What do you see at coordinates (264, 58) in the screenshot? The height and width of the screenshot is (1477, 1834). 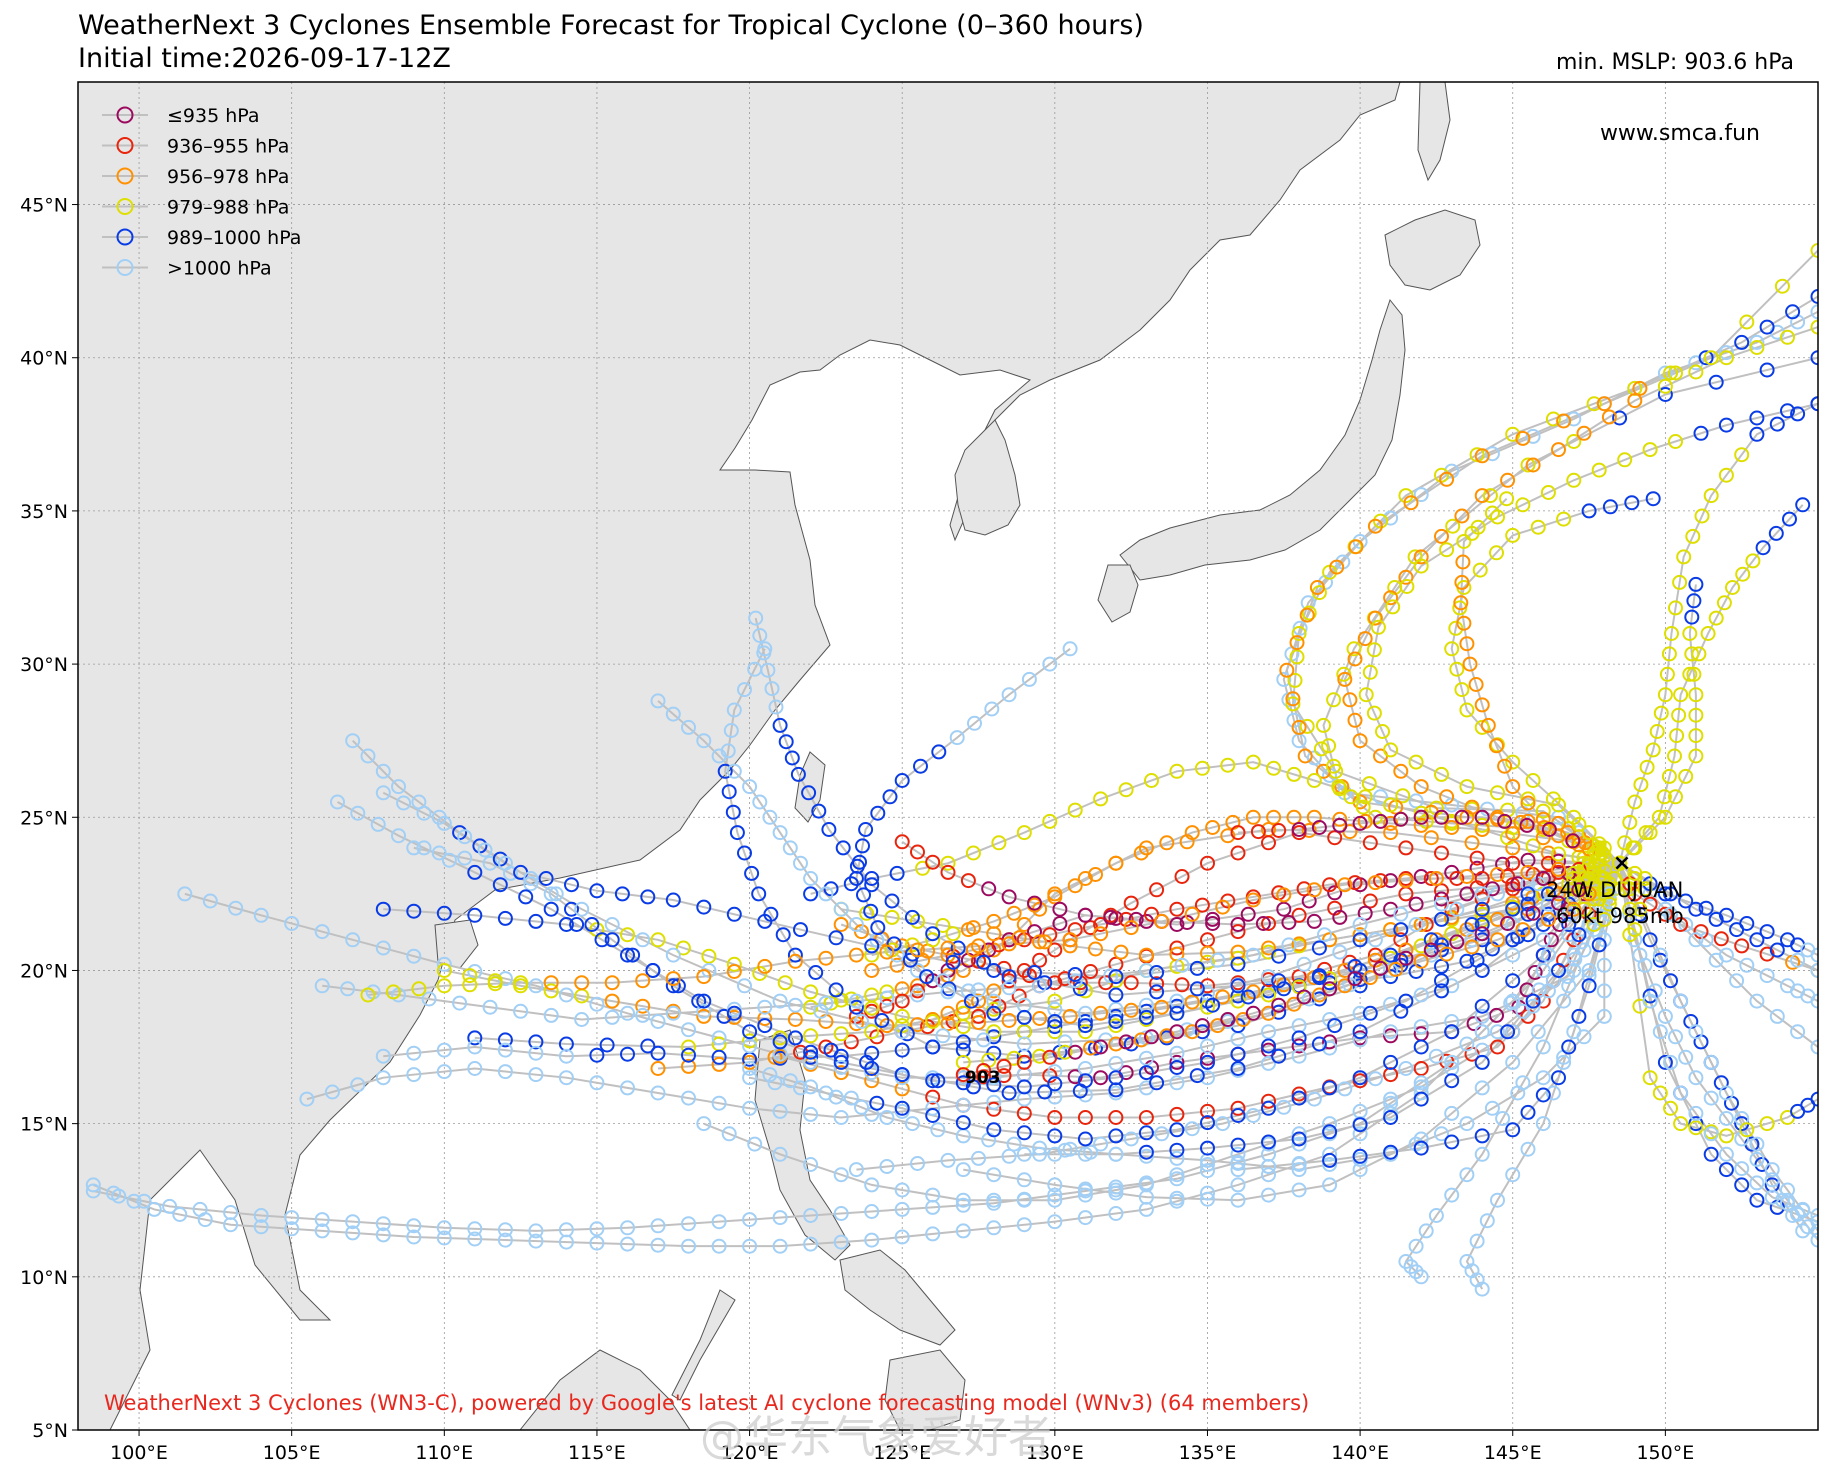 I see `page-subtitle: Initial time:2026-09-17-12Z` at bounding box center [264, 58].